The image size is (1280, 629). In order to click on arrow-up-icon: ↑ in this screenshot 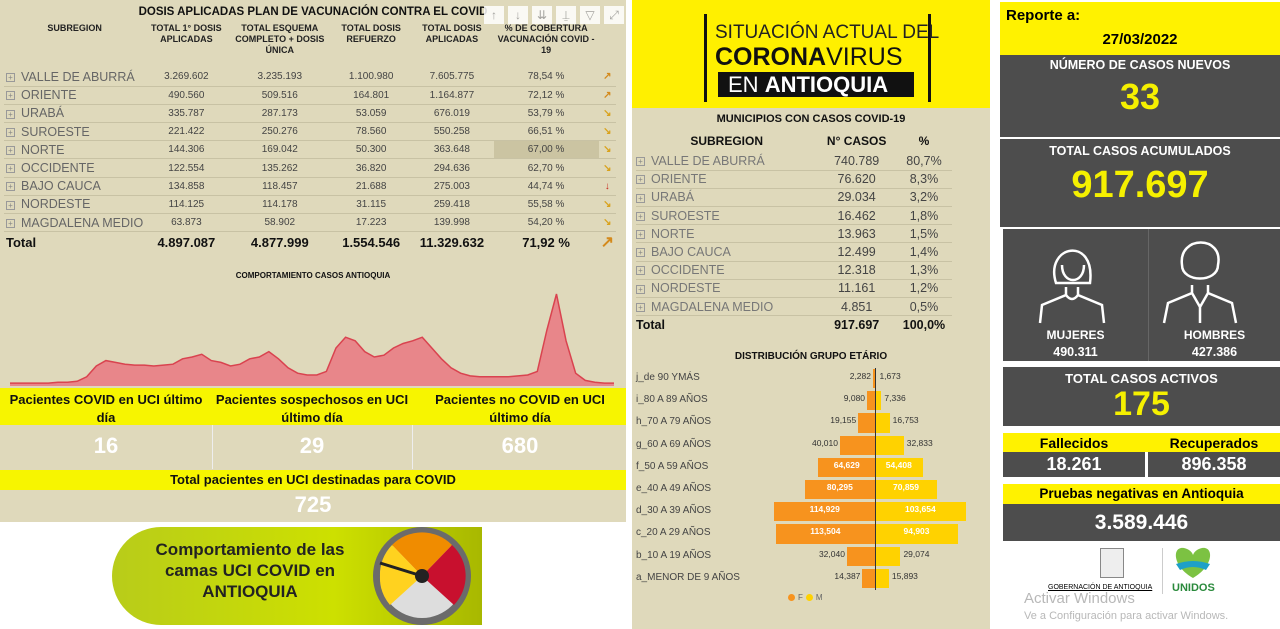, I will do `click(494, 15)`.